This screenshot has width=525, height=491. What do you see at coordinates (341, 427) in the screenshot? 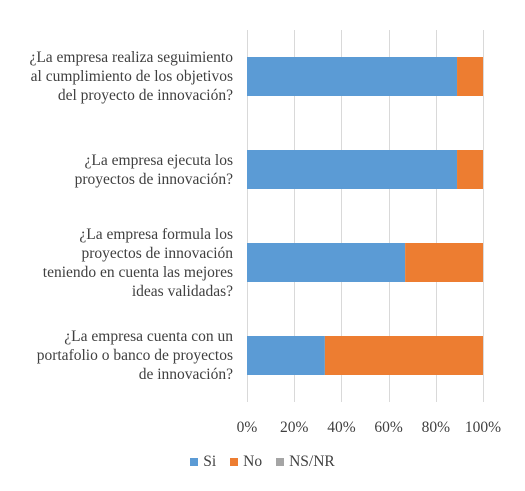
I see `x-tick-label: 40%` at bounding box center [341, 427].